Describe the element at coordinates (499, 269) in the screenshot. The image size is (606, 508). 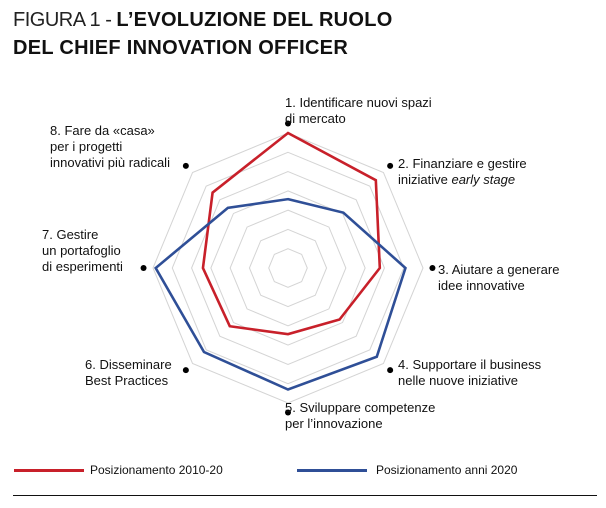
I see `axis-label-line: 3. Aiutare a generare` at that location.